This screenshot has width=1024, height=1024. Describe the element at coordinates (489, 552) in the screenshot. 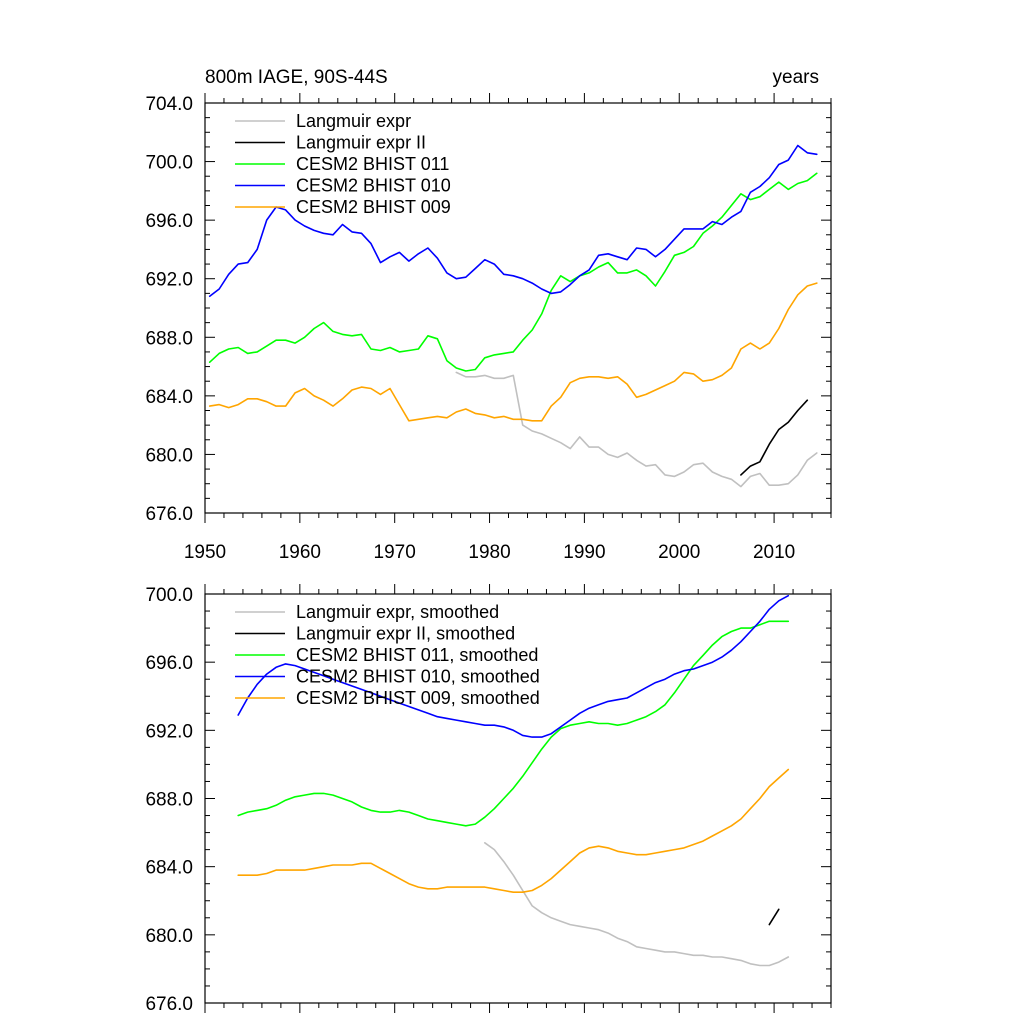

I see `x-tick-label: 1980` at that location.